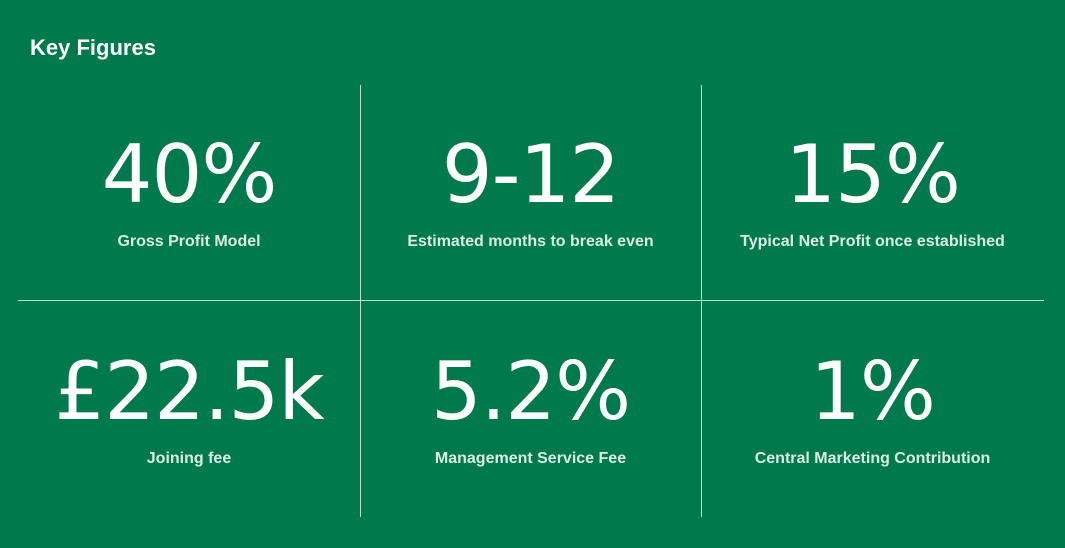 The height and width of the screenshot is (548, 1065). I want to click on figure-label: Typical Net Profit once established, so click(872, 241).